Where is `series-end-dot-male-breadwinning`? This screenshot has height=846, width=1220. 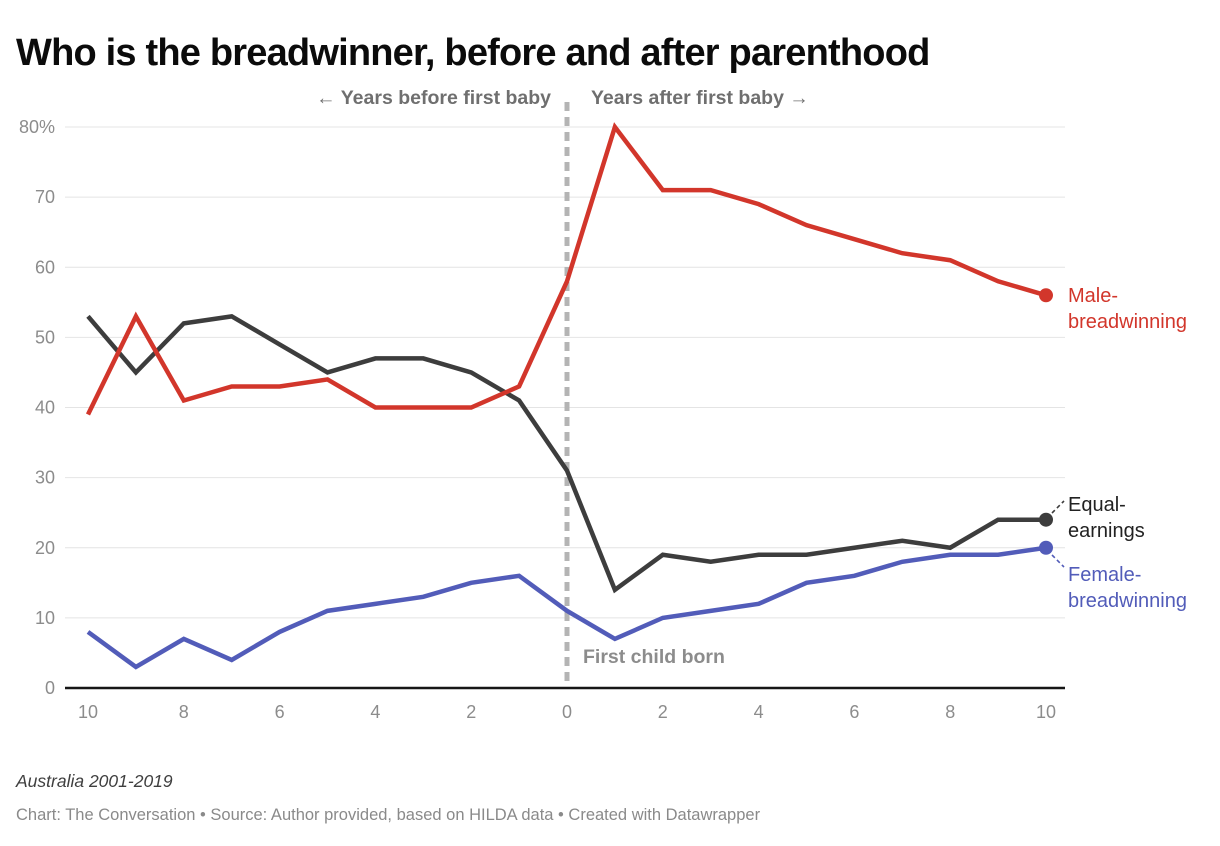 series-end-dot-male-breadwinning is located at coordinates (1046, 295).